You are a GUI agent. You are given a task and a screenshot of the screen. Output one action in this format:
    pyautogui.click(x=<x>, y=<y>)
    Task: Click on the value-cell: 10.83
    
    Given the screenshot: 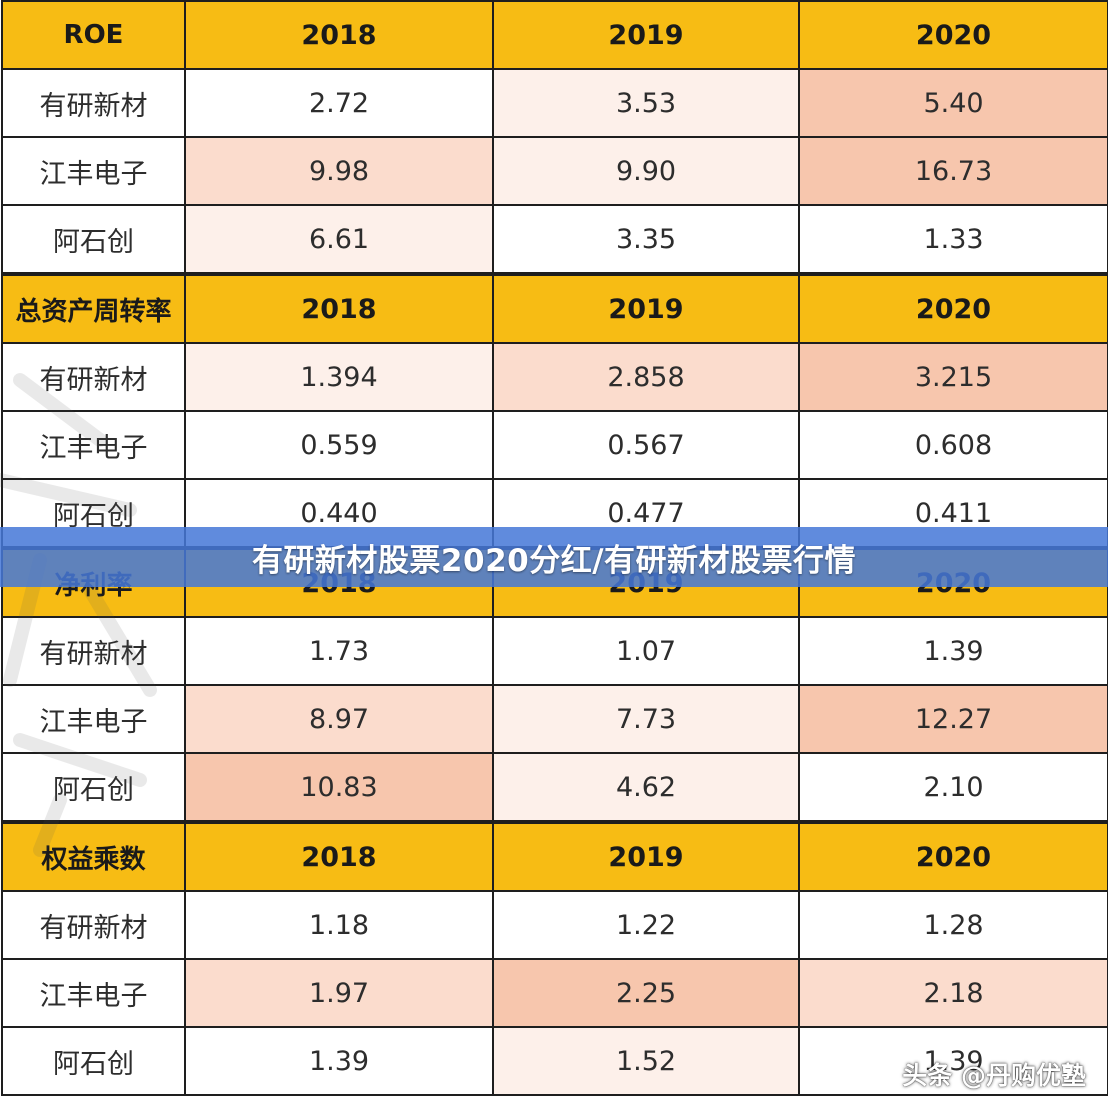 What is the action you would take?
    pyautogui.click(x=339, y=787)
    